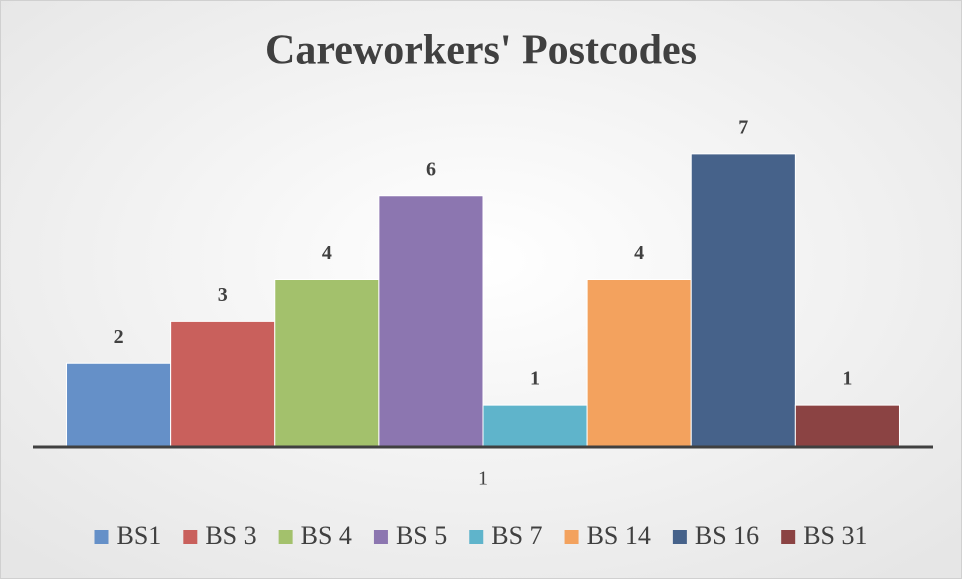 This screenshot has height=579, width=962. I want to click on legend-label: BS 16, so click(727, 535).